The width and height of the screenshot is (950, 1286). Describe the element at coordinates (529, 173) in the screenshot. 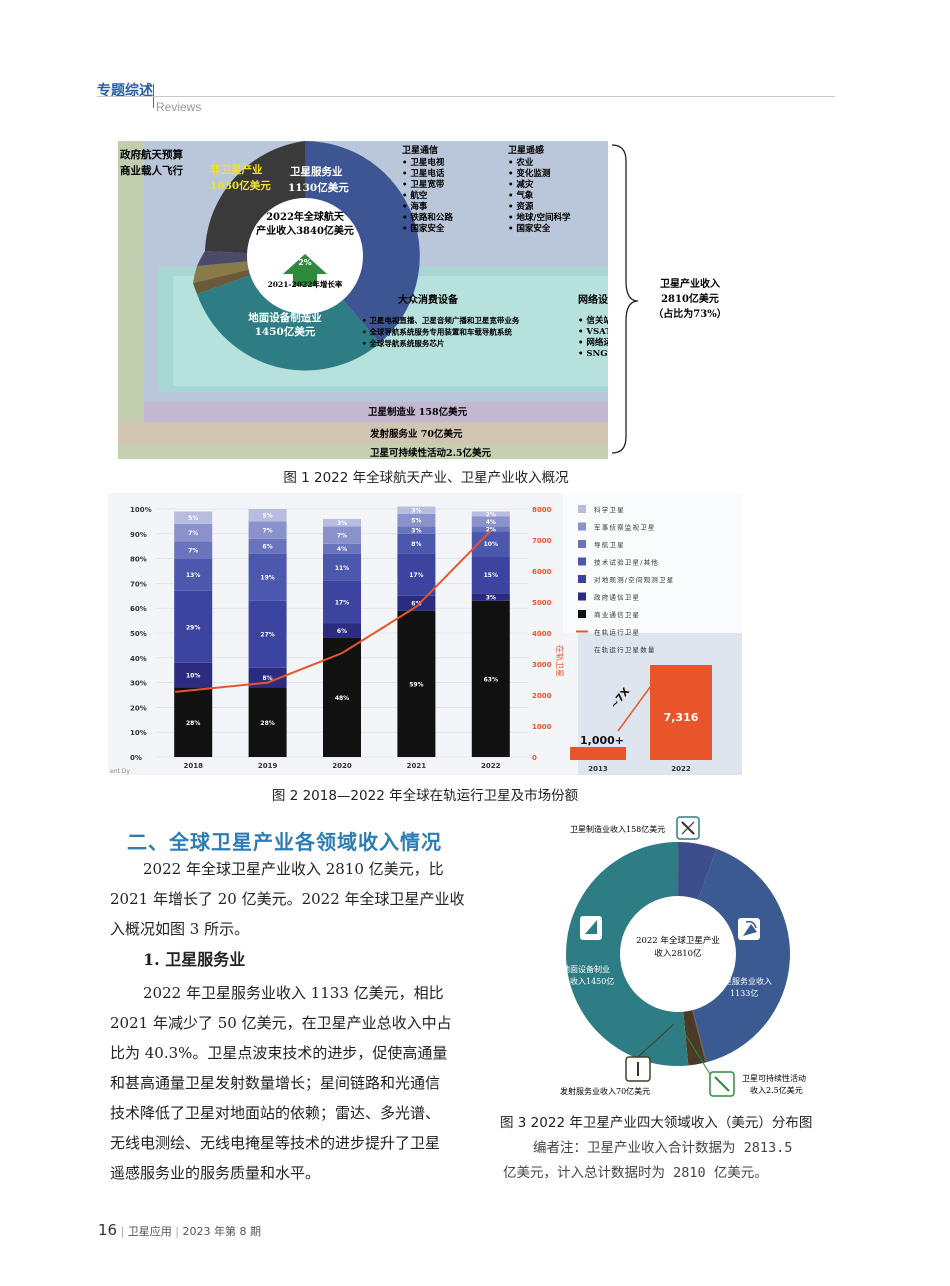

I see `remote-list-item: • 变化监测` at that location.